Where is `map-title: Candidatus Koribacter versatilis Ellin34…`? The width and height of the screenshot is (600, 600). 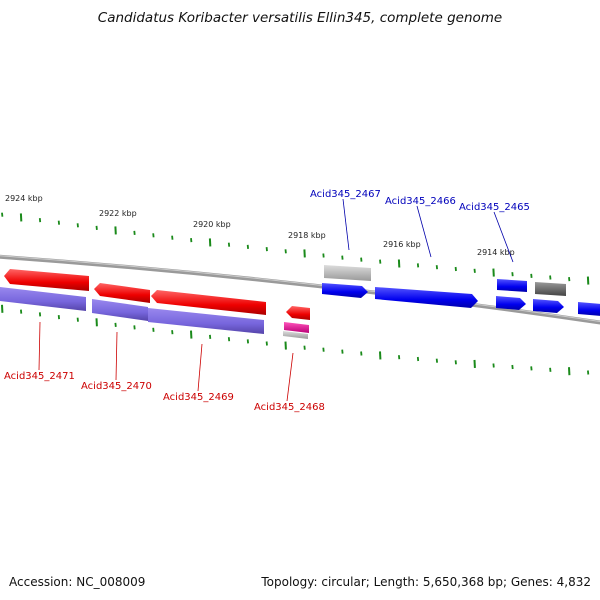 map-title: Candidatus Koribacter versatilis Ellin34… is located at coordinates (300, 18).